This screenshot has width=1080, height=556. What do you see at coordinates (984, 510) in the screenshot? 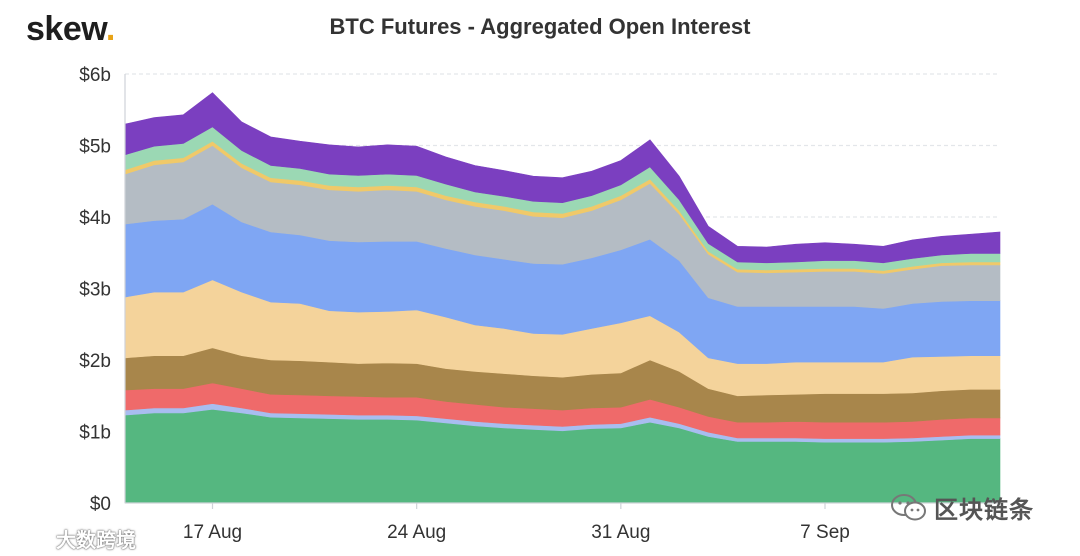
I see `watermark-right-text: 区块链条` at bounding box center [984, 510].